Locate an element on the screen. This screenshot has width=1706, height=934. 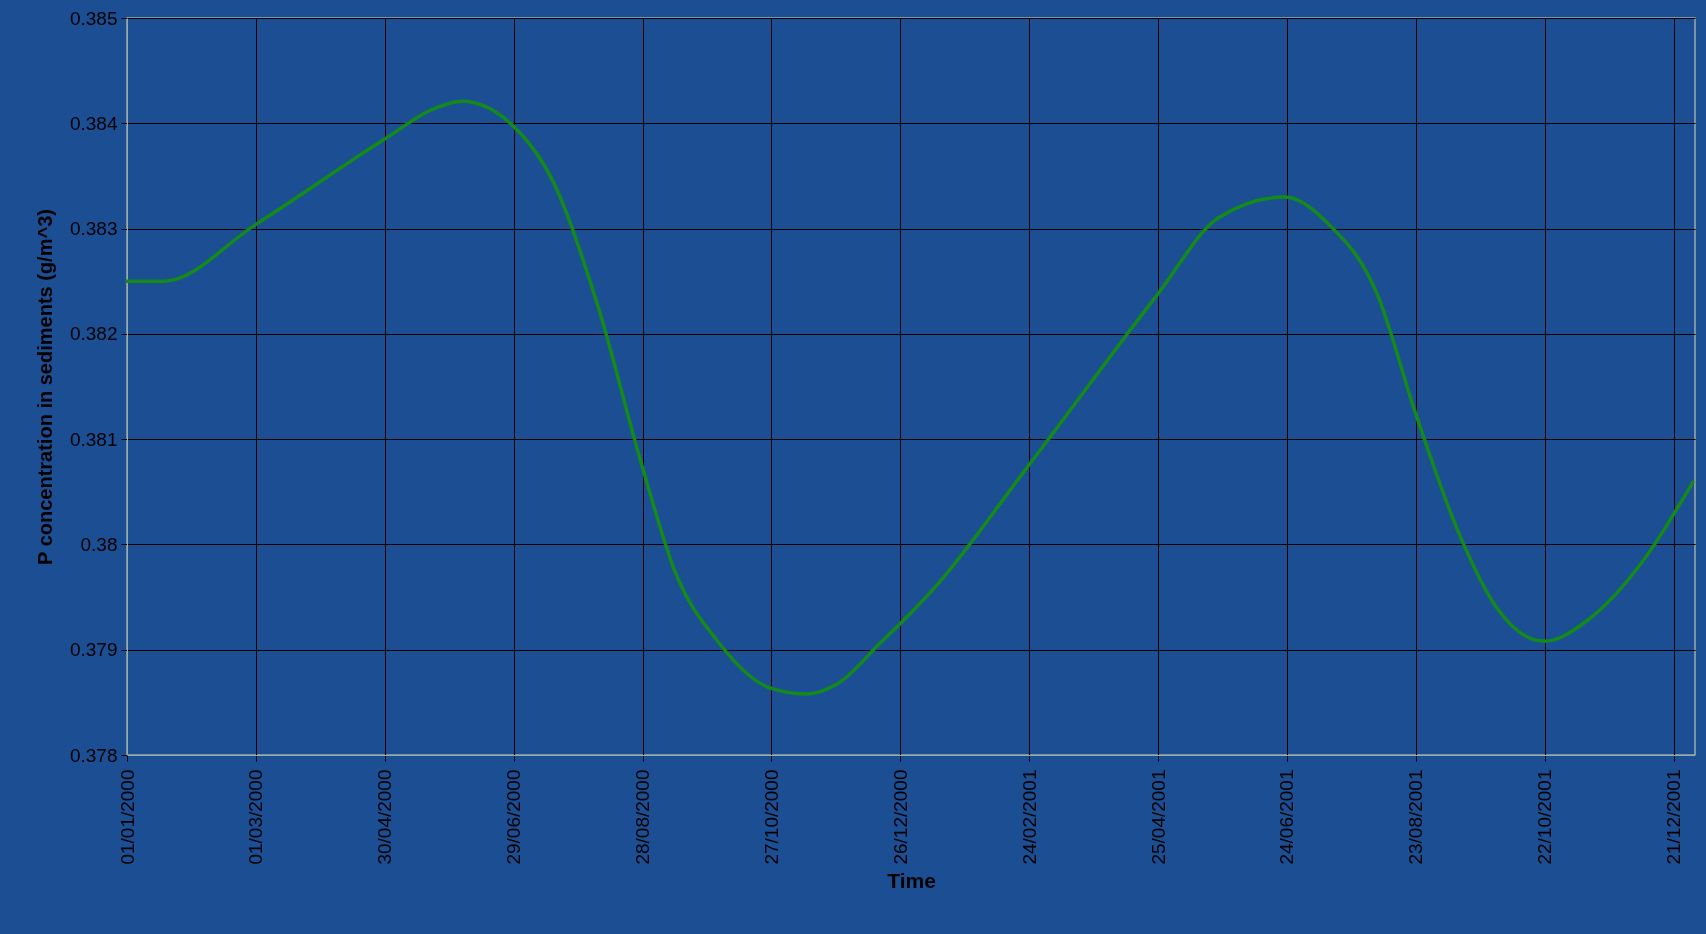
x-tick-label: 29/06/2000 is located at coordinates (514, 817).